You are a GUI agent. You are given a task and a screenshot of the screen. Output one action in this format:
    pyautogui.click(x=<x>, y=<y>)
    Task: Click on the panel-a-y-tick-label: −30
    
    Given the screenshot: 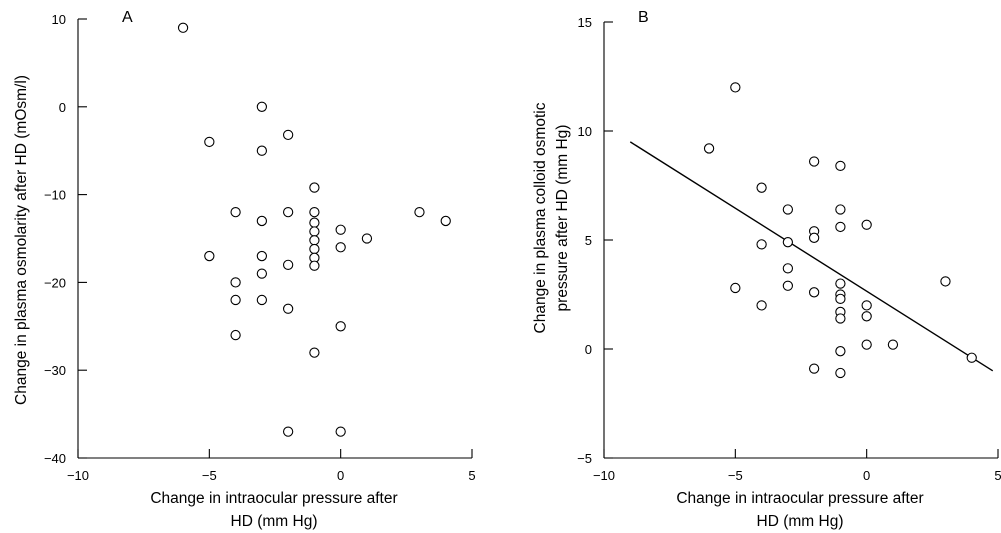 What is the action you would take?
    pyautogui.click(x=55, y=370)
    